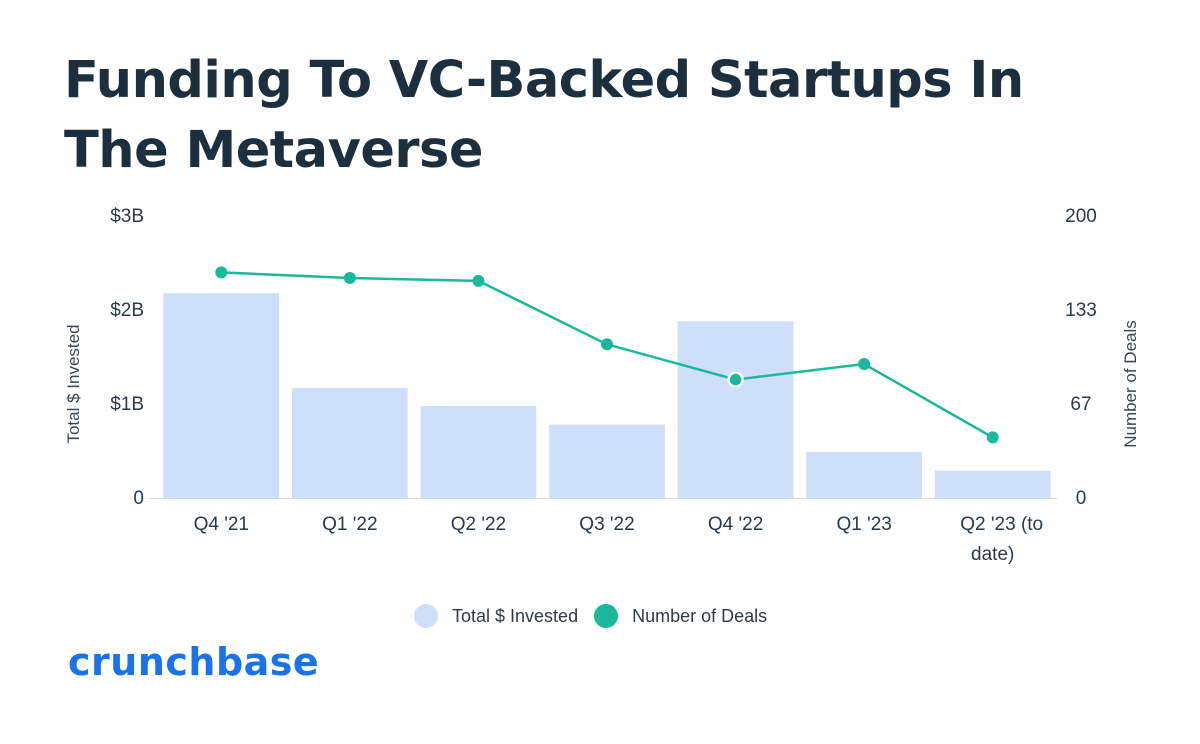 This screenshot has height=744, width=1200. What do you see at coordinates (127, 404) in the screenshot?
I see `y-left-tick-label: $1B` at bounding box center [127, 404].